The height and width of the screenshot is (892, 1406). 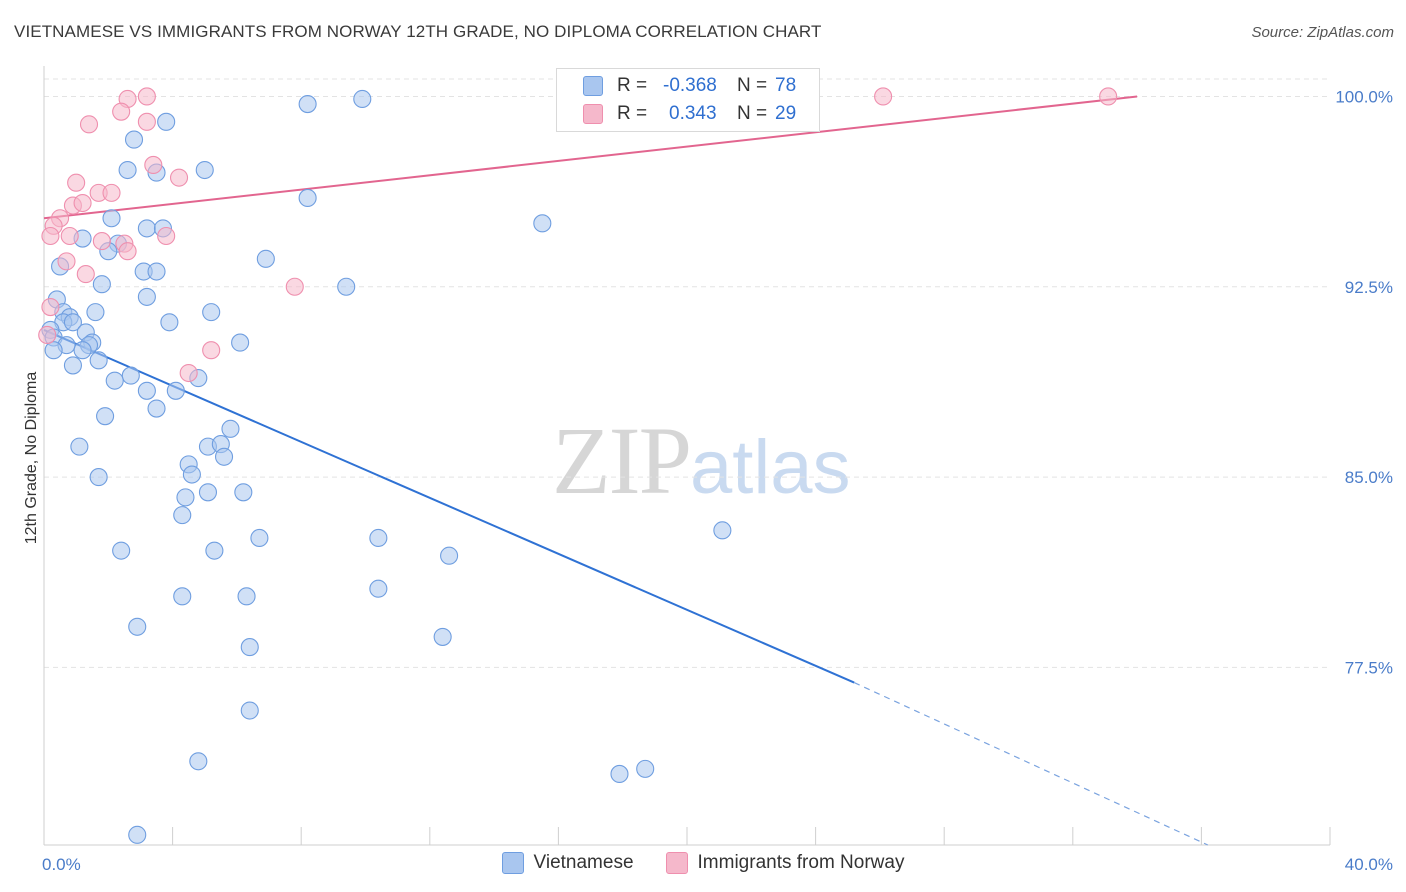 I want to click on watermark-atlas: atlas, so click(x=770, y=467).